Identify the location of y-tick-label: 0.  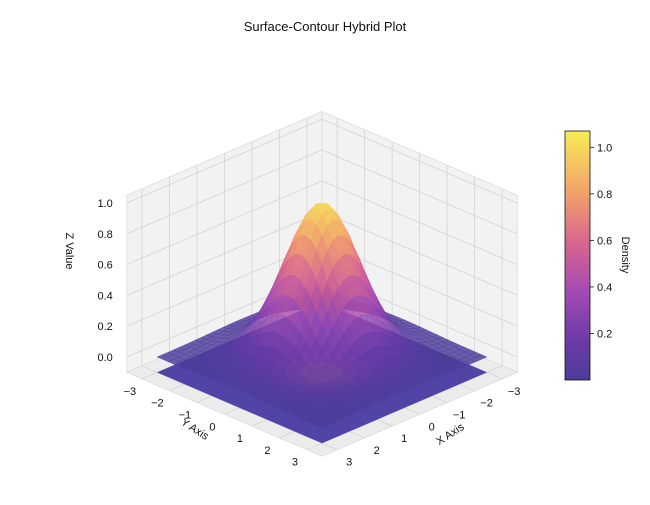
(212, 427).